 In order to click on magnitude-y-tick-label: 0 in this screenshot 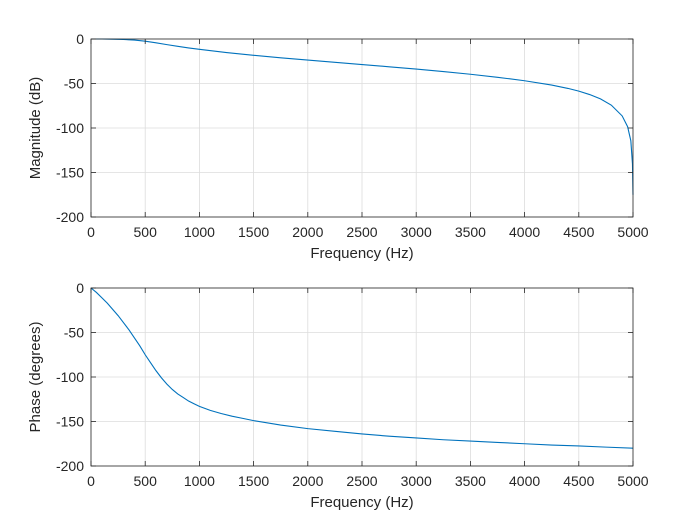, I will do `click(80, 39)`.